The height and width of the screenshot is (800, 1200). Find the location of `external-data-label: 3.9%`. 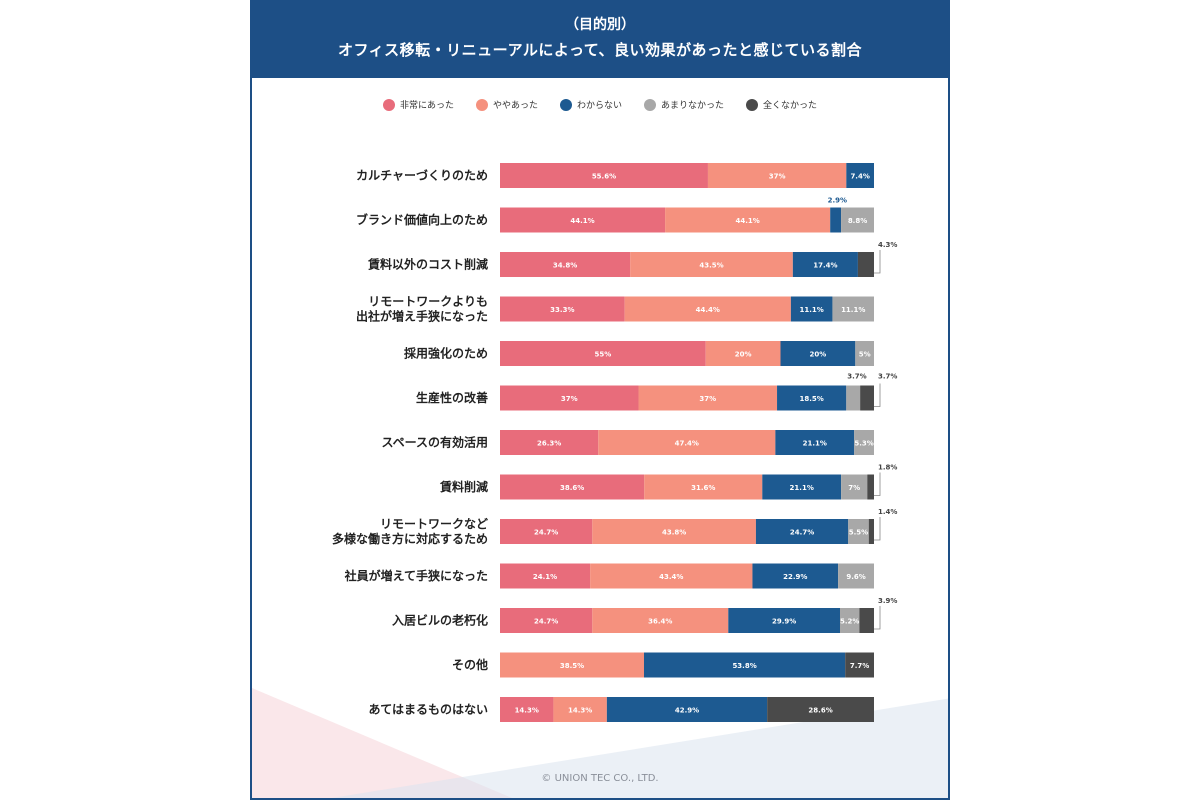

external-data-label: 3.9% is located at coordinates (887, 601).